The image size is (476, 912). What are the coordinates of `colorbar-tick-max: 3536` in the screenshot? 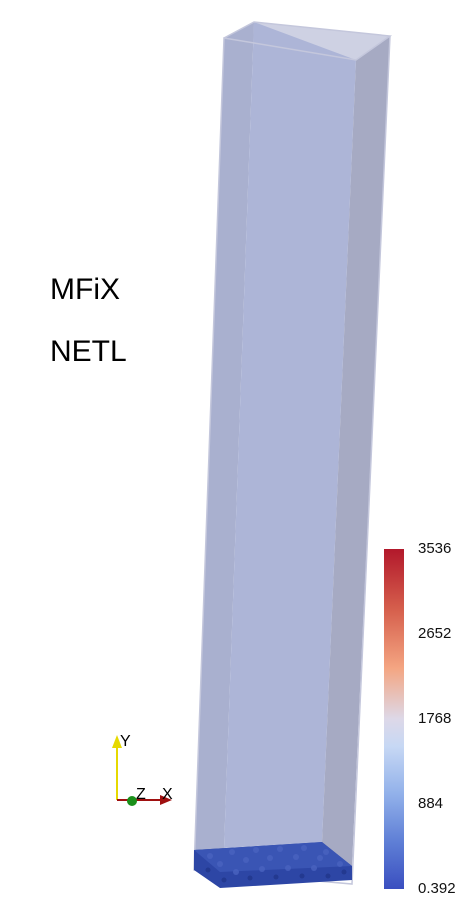 It's located at (435, 548).